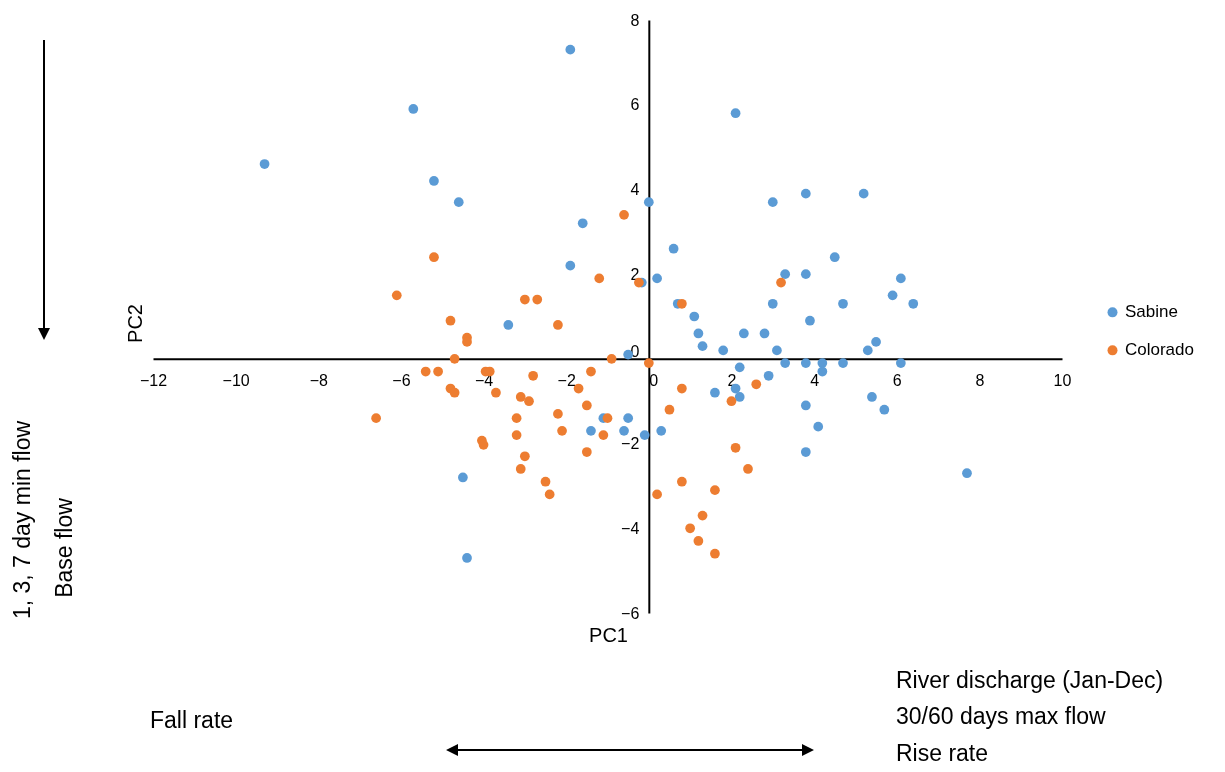  What do you see at coordinates (630, 528) in the screenshot?
I see `y-tick-label: −4` at bounding box center [630, 528].